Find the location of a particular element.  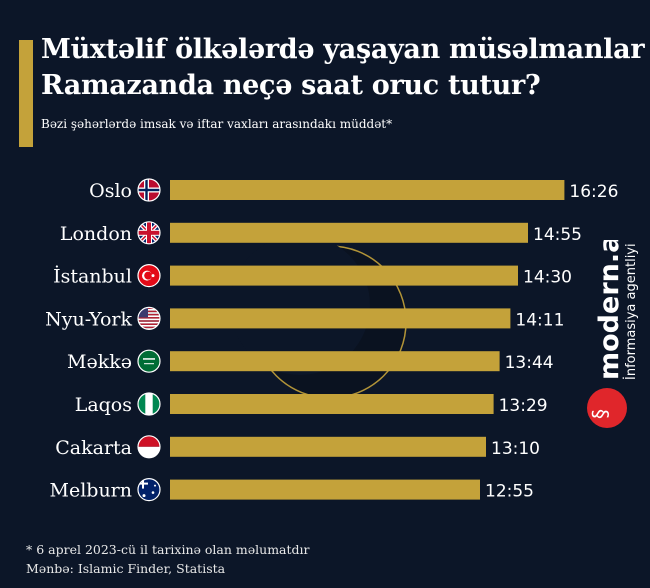

source-text: Mənbə: Islamic Finder, Statista is located at coordinates (126, 568).